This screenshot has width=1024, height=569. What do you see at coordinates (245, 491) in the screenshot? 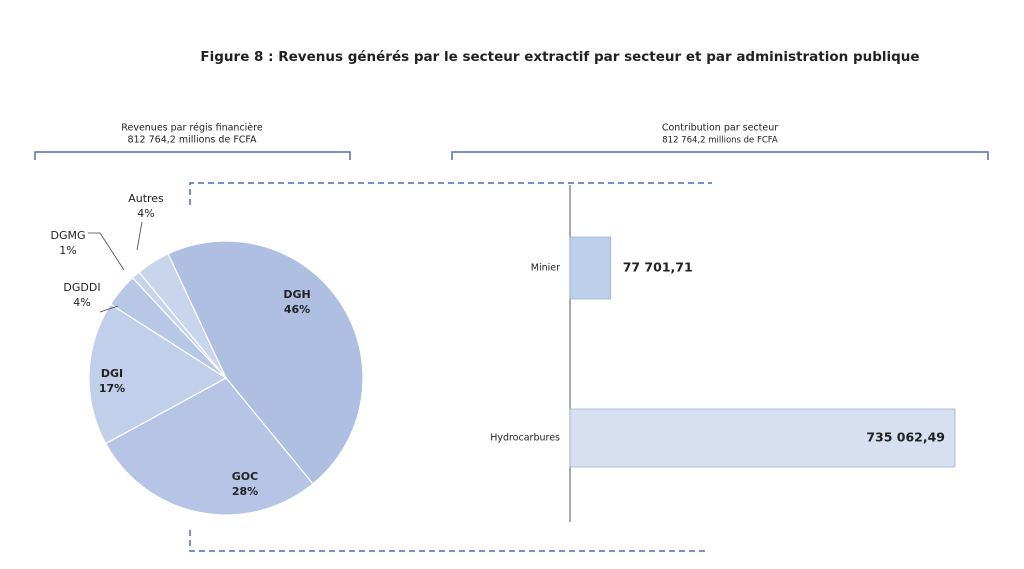
I see `pie-value-label: 28%` at bounding box center [245, 491].